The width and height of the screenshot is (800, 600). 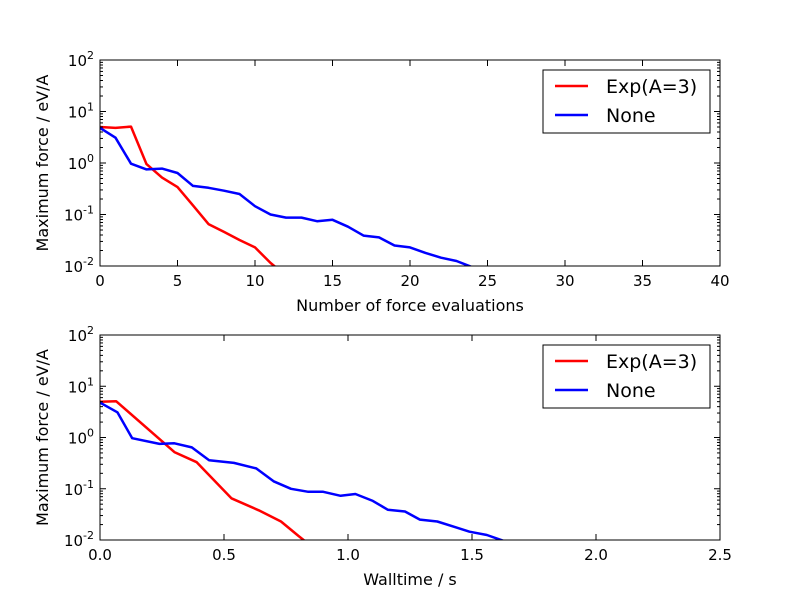 I want to click on x-tick-label: 0.0, so click(x=100, y=555).